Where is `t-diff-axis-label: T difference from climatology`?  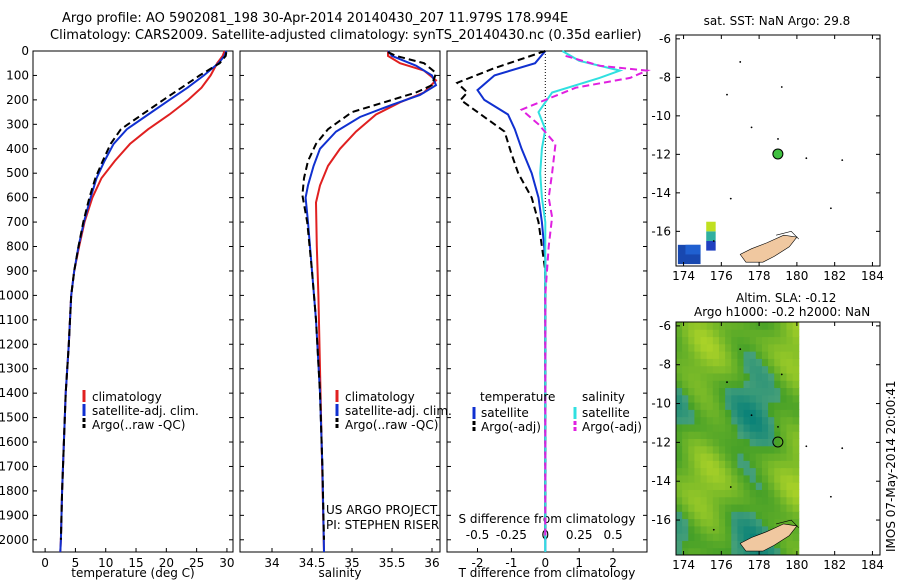 t-diff-axis-label: T difference from climatology is located at coordinates (547, 573).